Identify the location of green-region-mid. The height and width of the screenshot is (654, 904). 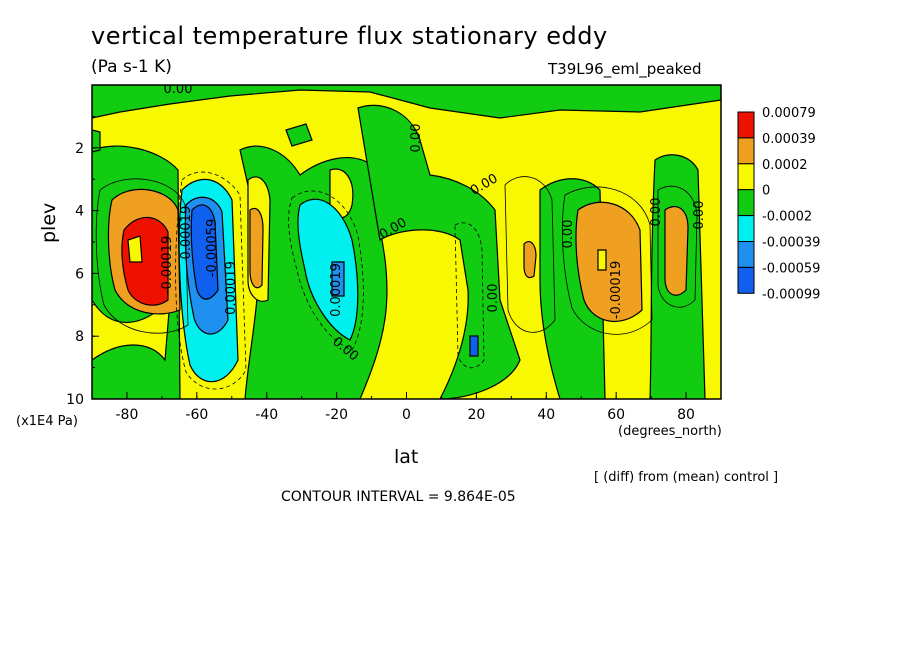
(439, 251).